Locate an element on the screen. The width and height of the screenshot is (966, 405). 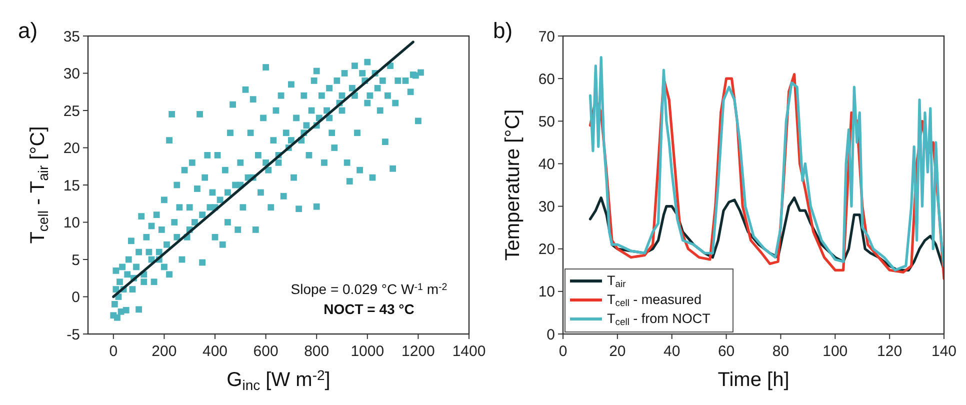
y-tick-label: 5 is located at coordinates (76, 260).